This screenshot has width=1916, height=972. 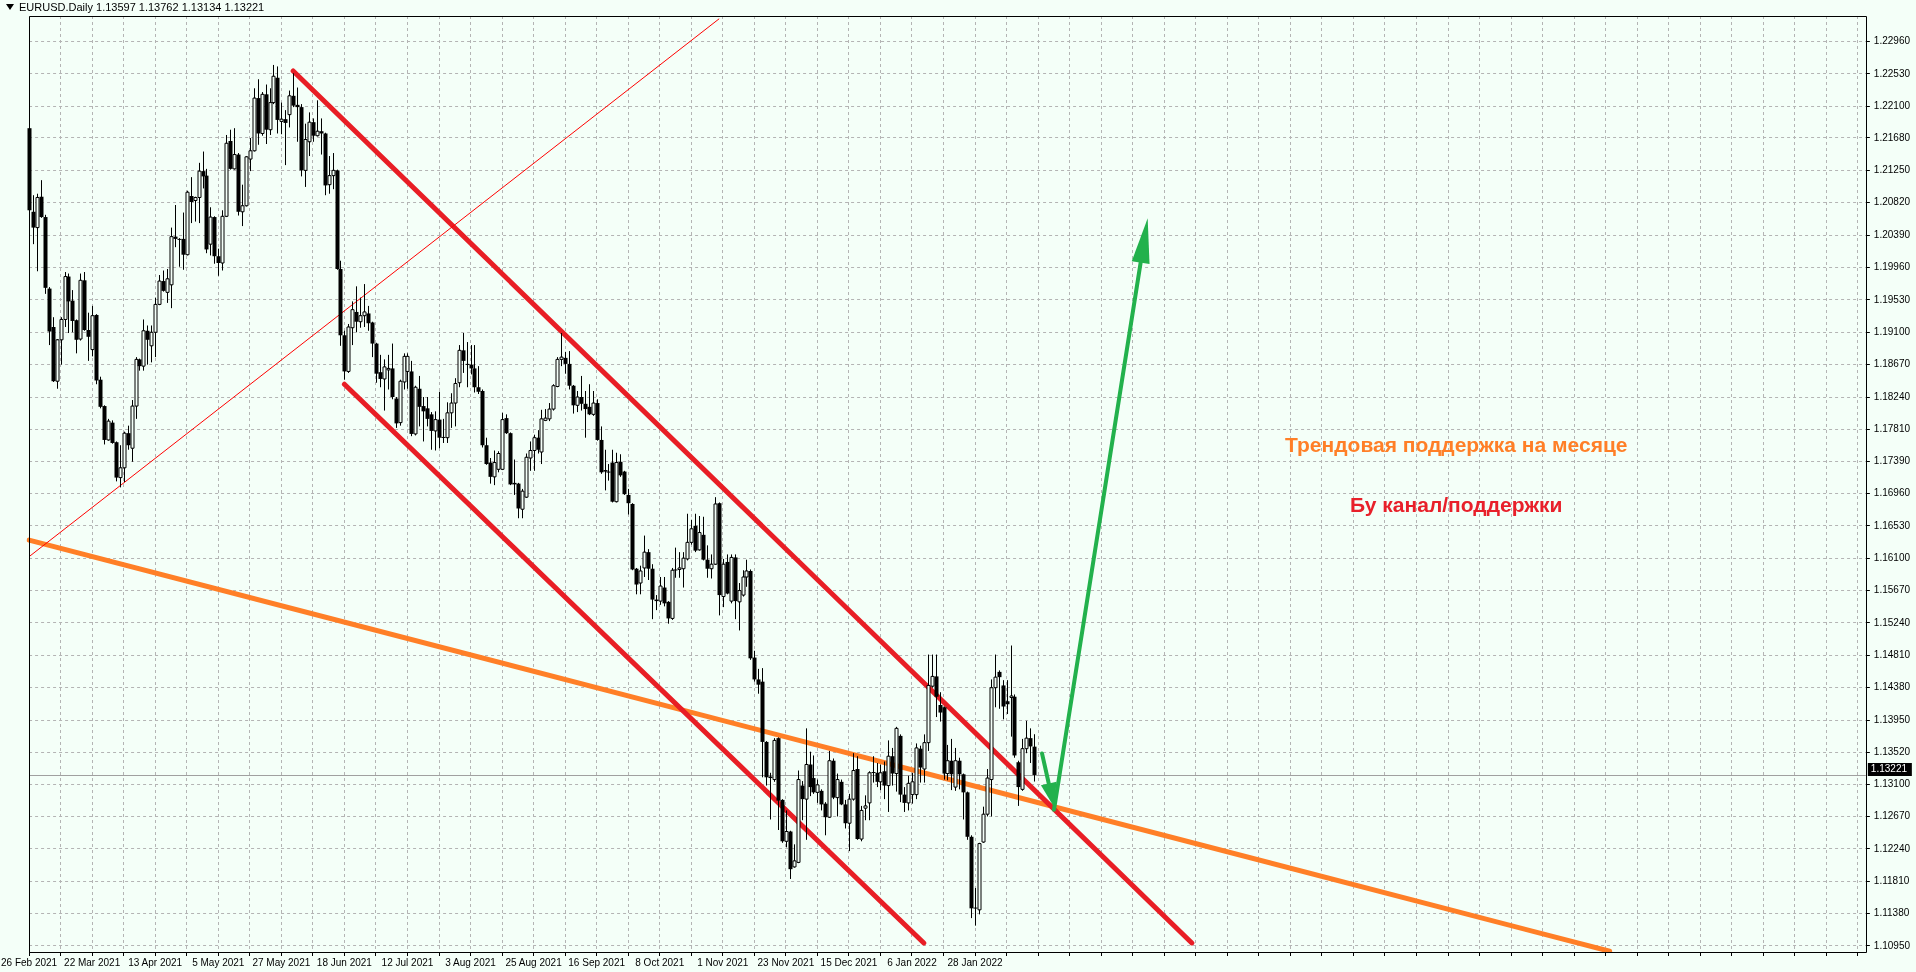 I want to click on x-tick-label: 26 Feb 2021, so click(x=29, y=962).